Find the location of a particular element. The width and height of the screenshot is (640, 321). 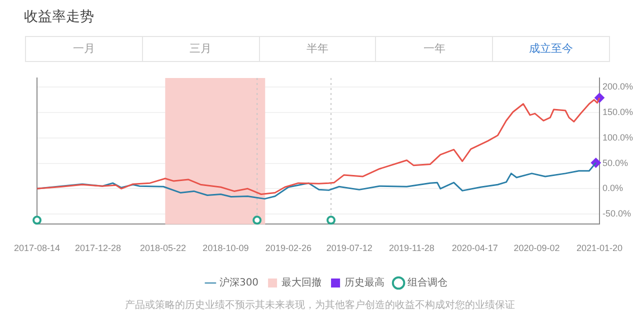

y-tick-label: 100.0% is located at coordinates (618, 137).